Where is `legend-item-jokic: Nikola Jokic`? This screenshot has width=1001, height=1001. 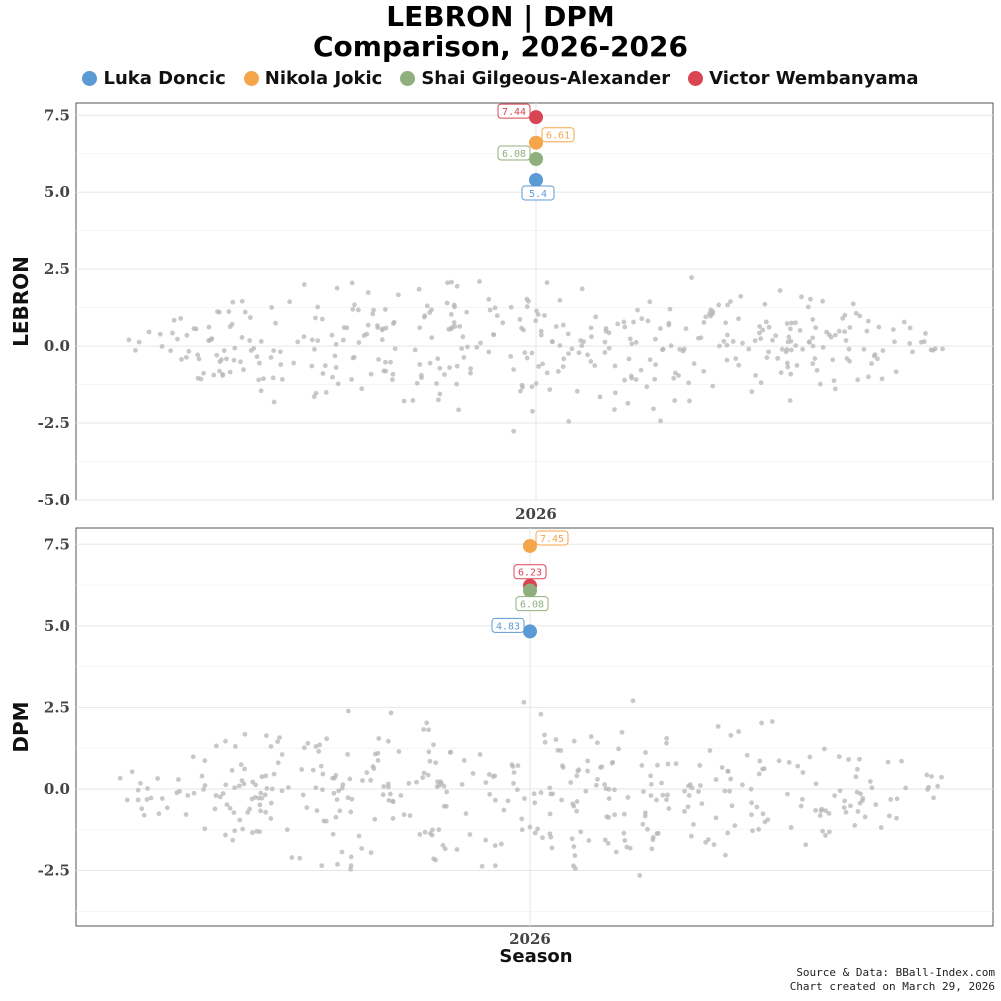
legend-item-jokic: Nikola Jokic is located at coordinates (312, 78).